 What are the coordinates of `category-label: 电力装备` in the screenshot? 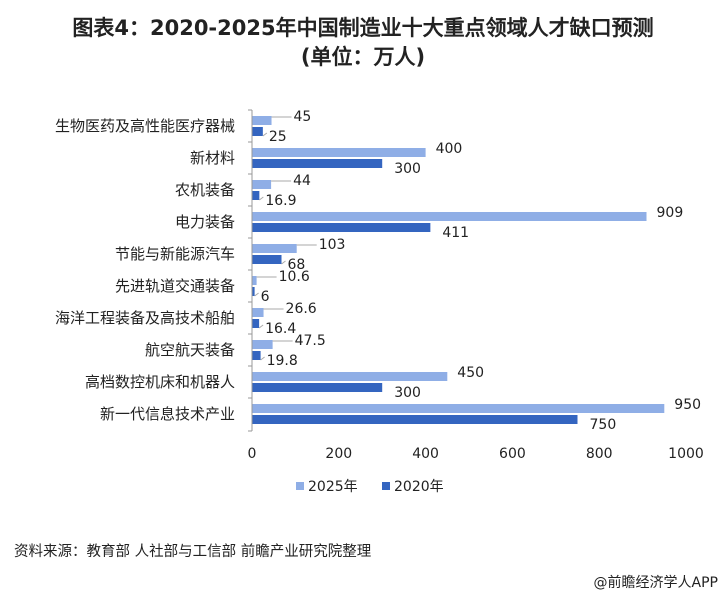 It's located at (205, 222).